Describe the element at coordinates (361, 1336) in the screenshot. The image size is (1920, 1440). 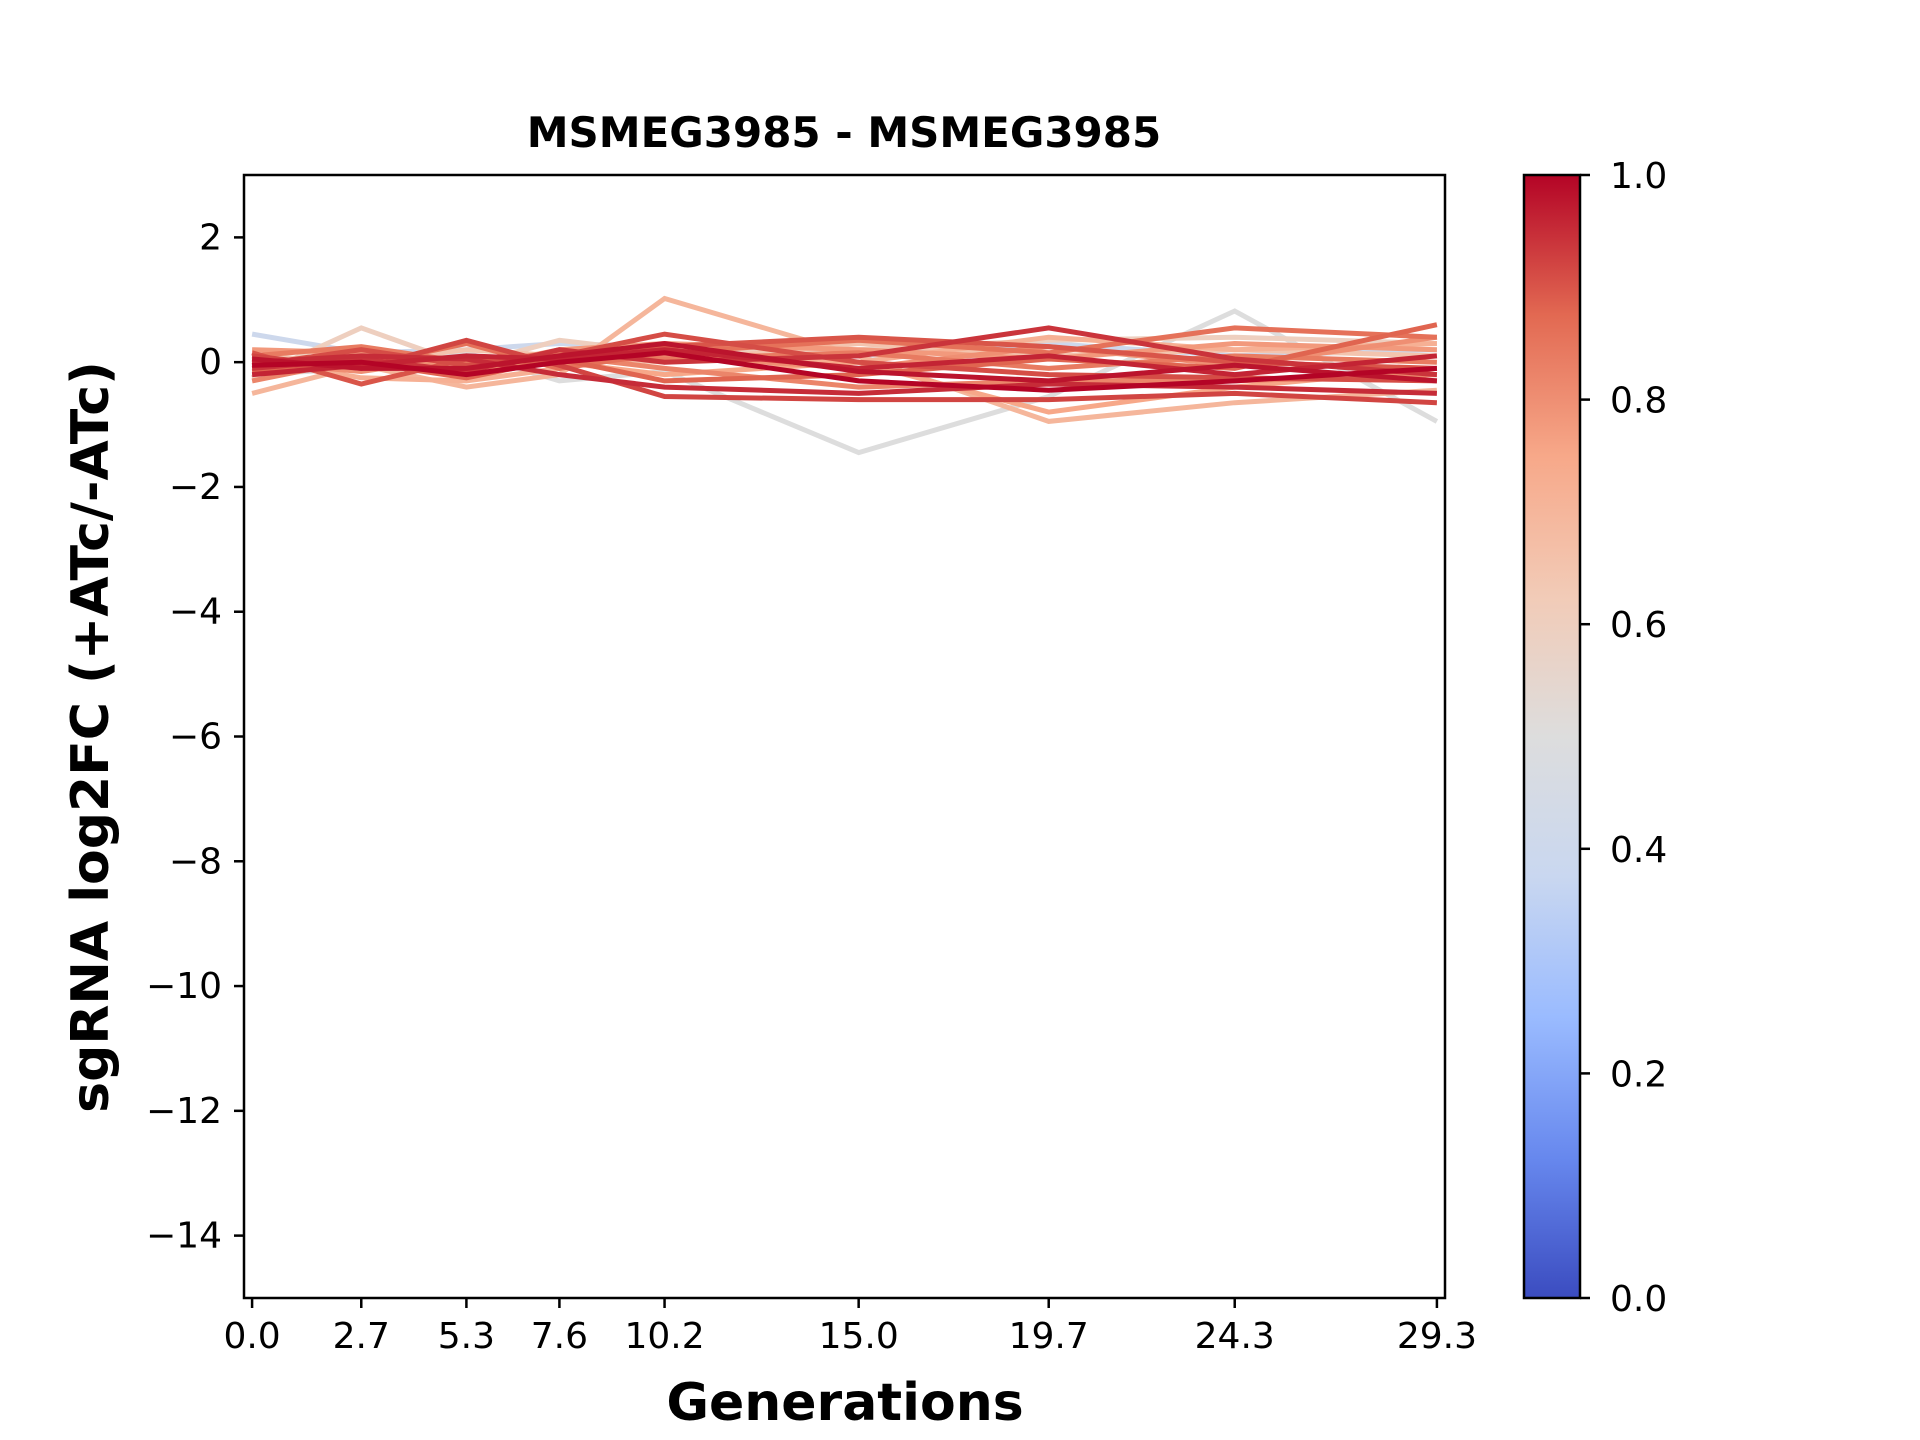
I see `x-tick-label: 2.7` at that location.